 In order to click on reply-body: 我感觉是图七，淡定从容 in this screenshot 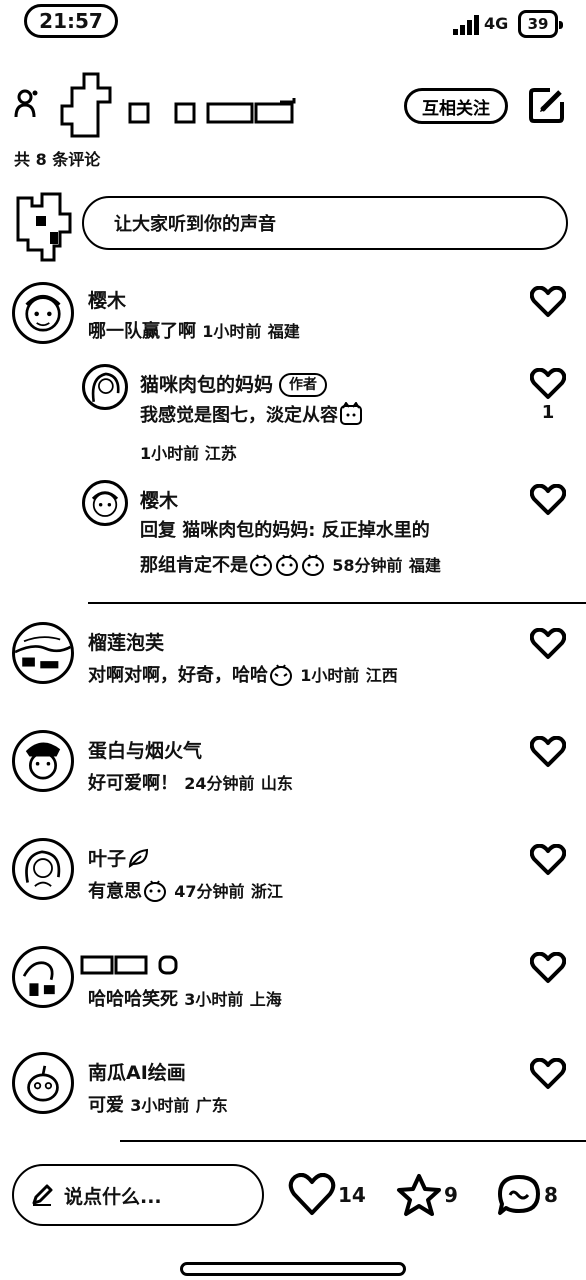, I will do `click(252, 415)`.